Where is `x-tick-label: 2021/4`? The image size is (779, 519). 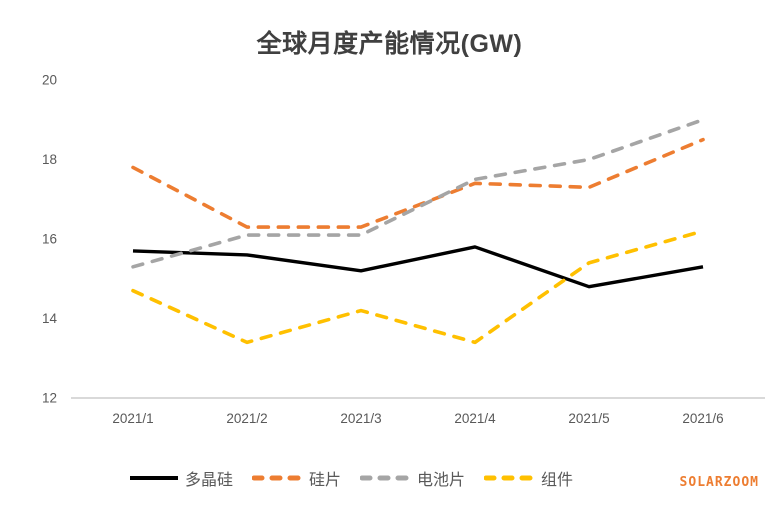
x-tick-label: 2021/4 is located at coordinates (475, 418).